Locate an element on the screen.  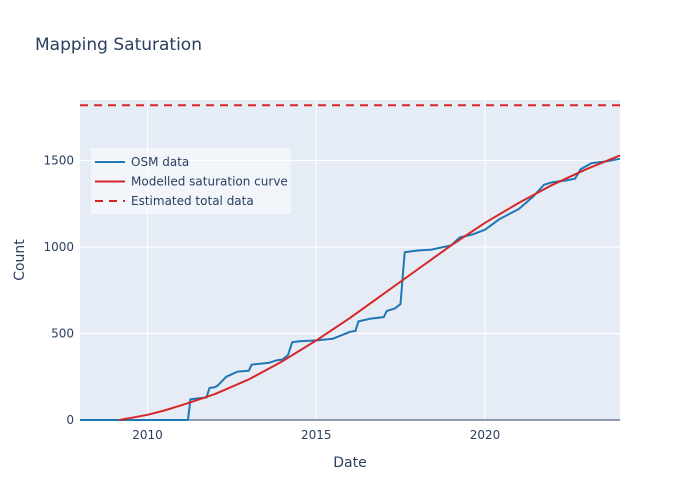
y-axis-title: Count is located at coordinates (20, 260).